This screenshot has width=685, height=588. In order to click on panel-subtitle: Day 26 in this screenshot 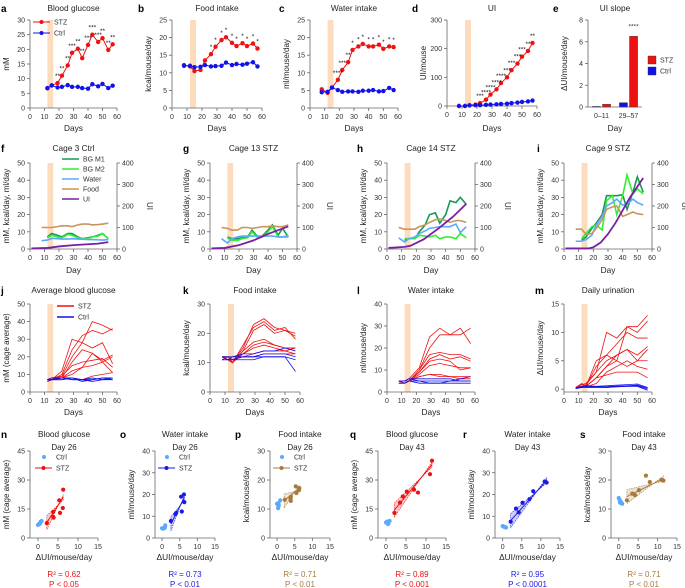, I will do `click(300, 447)`.